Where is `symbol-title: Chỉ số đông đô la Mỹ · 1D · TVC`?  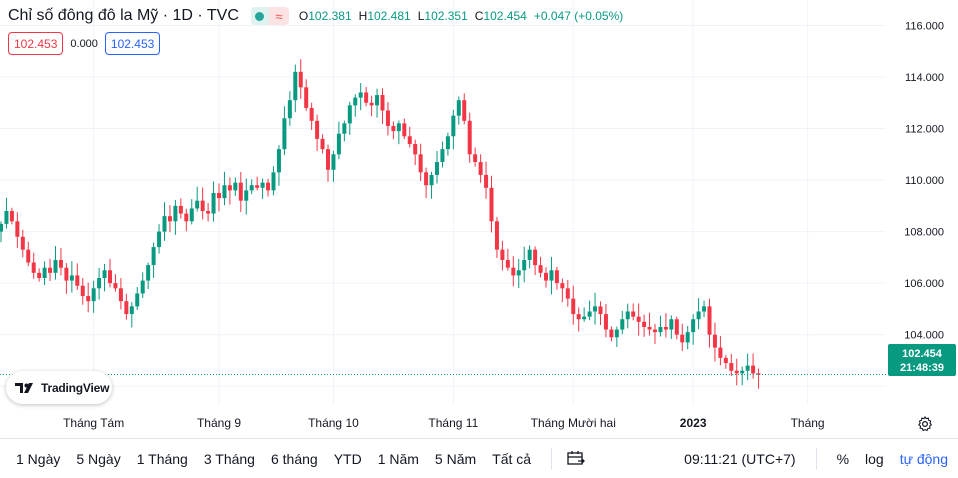 symbol-title: Chỉ số đông đô la Mỹ · 1D · TVC is located at coordinates (123, 15).